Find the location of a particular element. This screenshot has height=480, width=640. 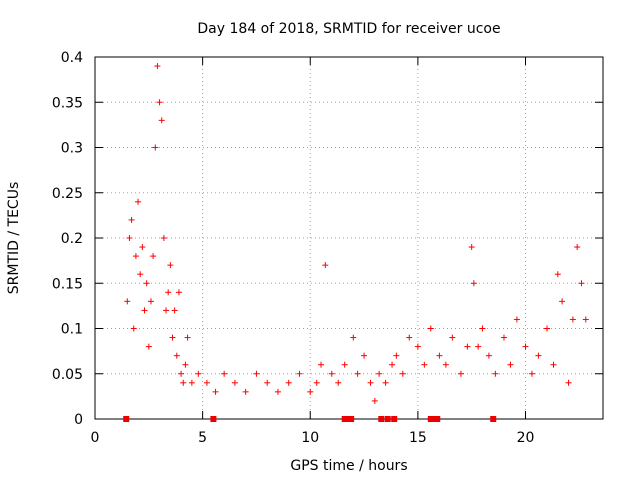

y-tick-label: 0.2 is located at coordinates (72, 239).